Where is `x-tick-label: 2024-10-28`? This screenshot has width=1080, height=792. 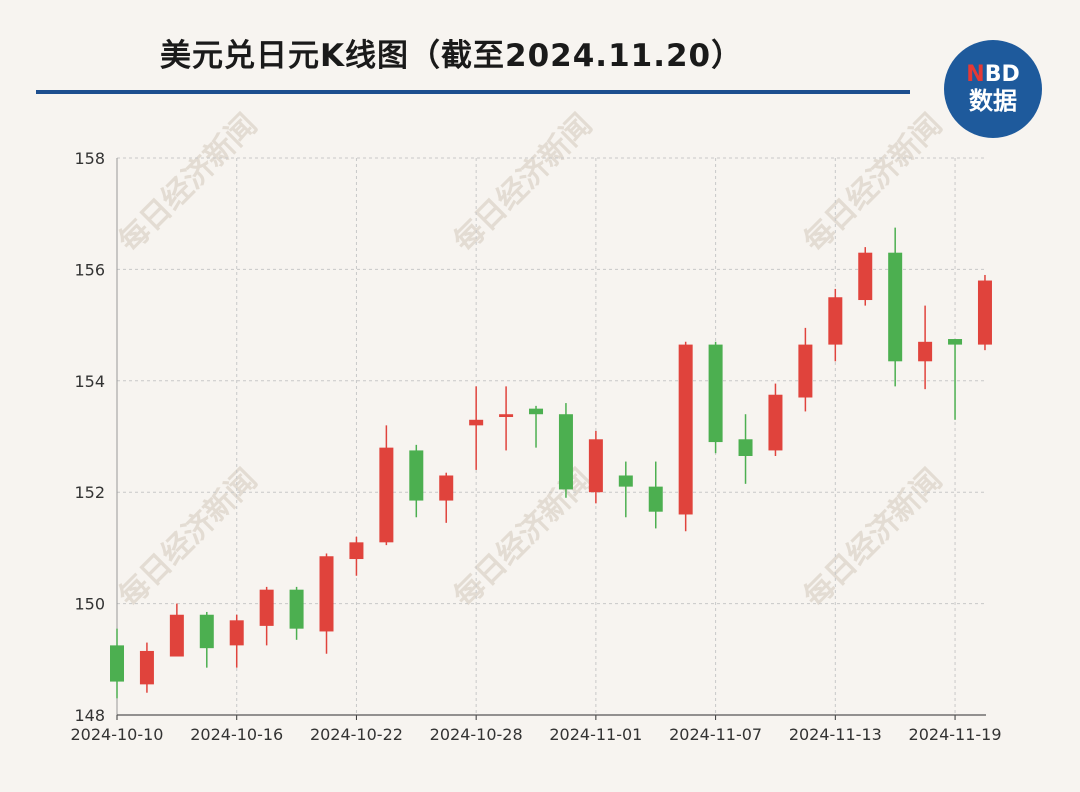
x-tick-label: 2024-10-28 is located at coordinates (476, 734).